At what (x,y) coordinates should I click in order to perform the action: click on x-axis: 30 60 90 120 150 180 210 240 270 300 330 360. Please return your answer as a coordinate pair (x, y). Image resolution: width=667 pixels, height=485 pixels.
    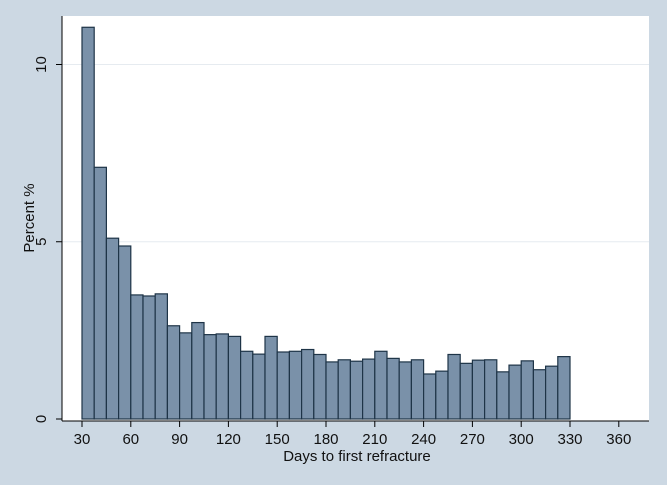
    Looking at the image, I should click on (352, 434).